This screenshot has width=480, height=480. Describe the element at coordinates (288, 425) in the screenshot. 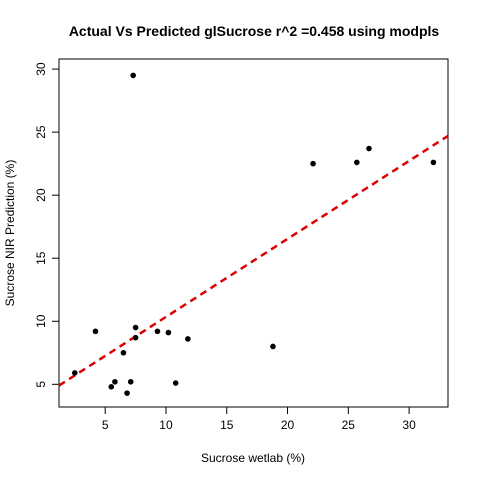

I see `x-tick-label: 20` at that location.